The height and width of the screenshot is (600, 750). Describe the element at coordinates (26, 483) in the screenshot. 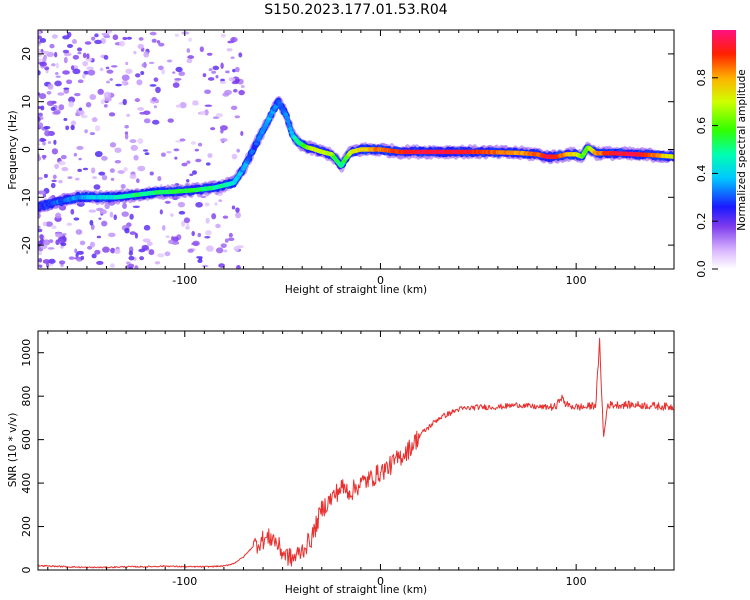

I see `y-tick-label: 400` at that location.